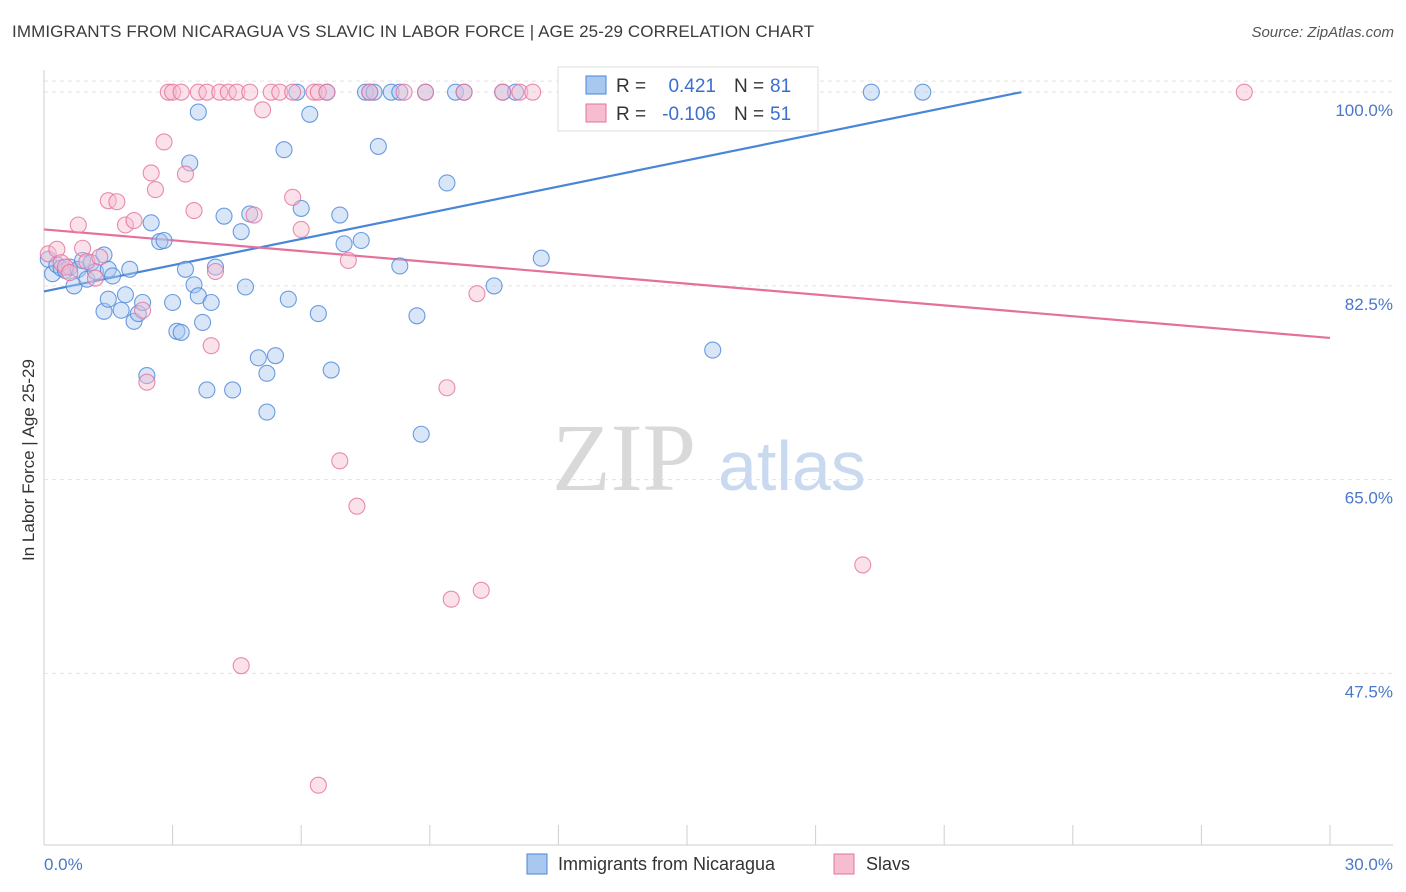 Image resolution: width=1406 pixels, height=892 pixels. I want to click on y-tick-label: 65.0%, so click(1369, 498).